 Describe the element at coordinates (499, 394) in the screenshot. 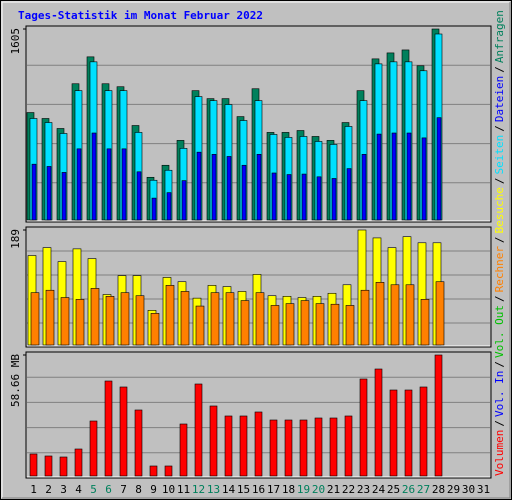

I see `legend-entry: Vol. In` at that location.